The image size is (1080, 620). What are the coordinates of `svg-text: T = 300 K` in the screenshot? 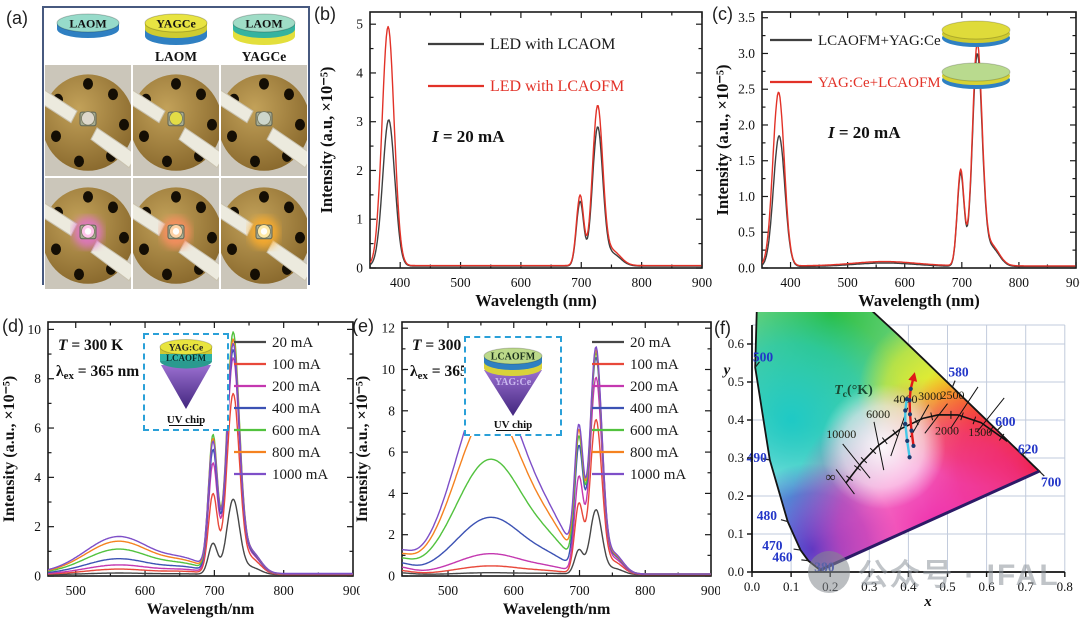 It's located at (444, 345).